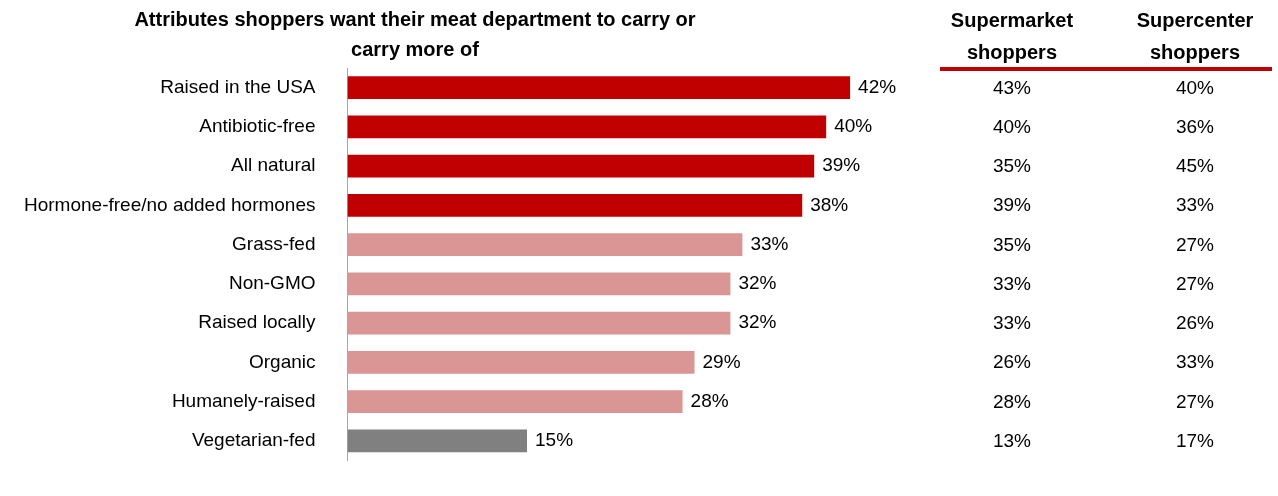 This screenshot has width=1278, height=496. I want to click on y-tick-label: Grass-fed, so click(274, 243).